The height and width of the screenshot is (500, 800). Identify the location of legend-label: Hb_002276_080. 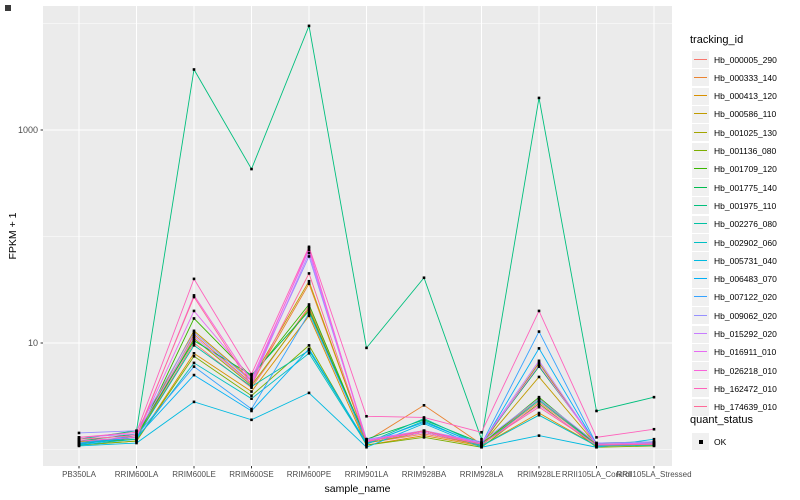
(745, 224).